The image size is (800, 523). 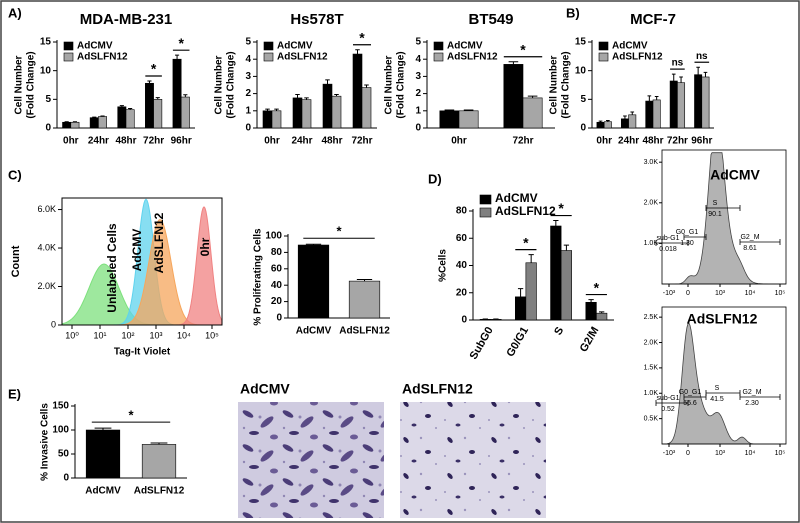 What do you see at coordinates (248, 42) in the screenshot?
I see `y-tick-label: 5` at bounding box center [248, 42].